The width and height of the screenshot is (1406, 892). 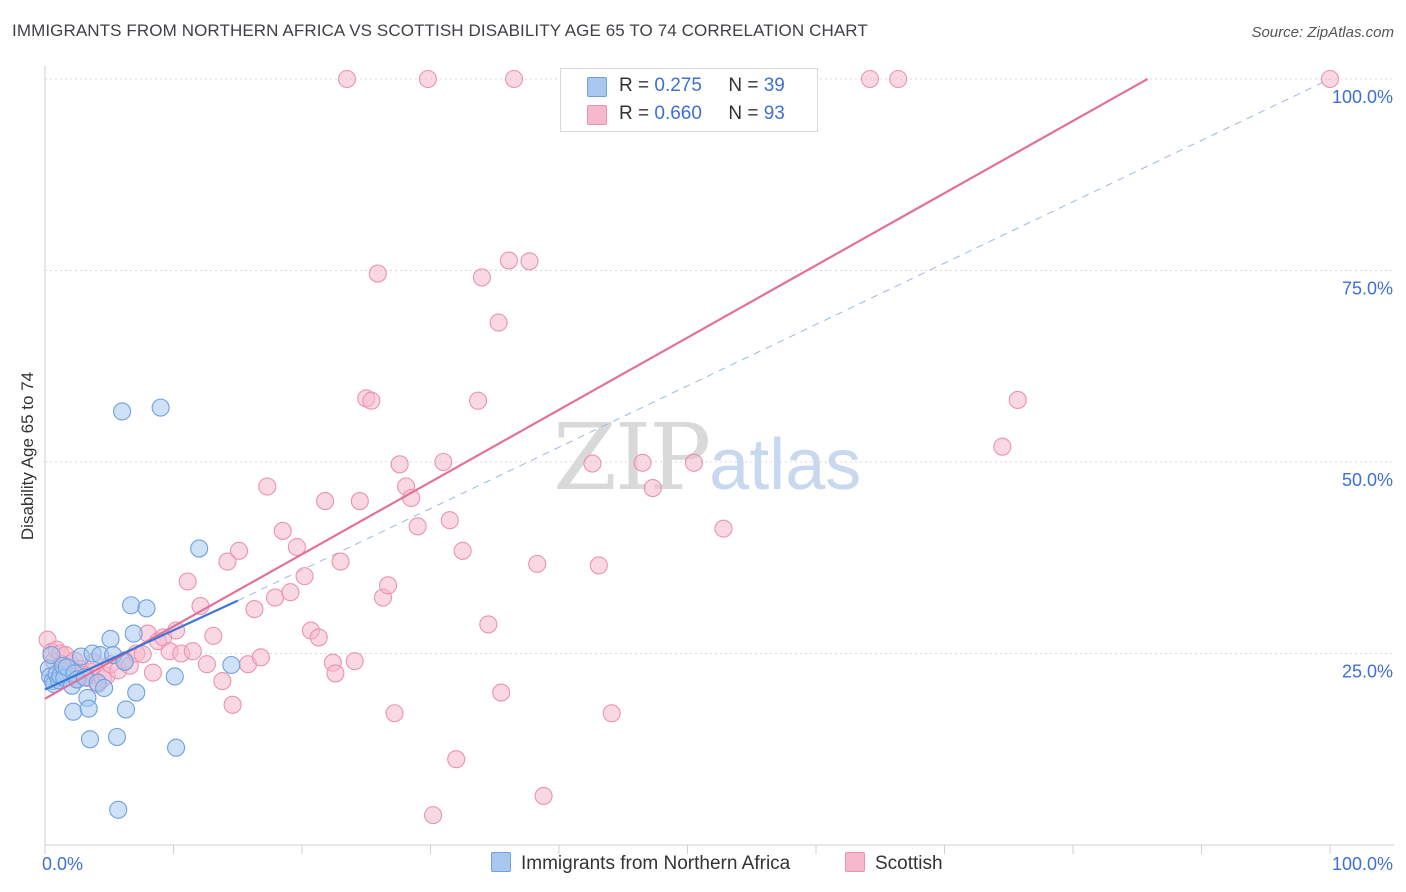 What do you see at coordinates (597, 87) in the screenshot?
I see `legend-swatch-blue` at bounding box center [597, 87].